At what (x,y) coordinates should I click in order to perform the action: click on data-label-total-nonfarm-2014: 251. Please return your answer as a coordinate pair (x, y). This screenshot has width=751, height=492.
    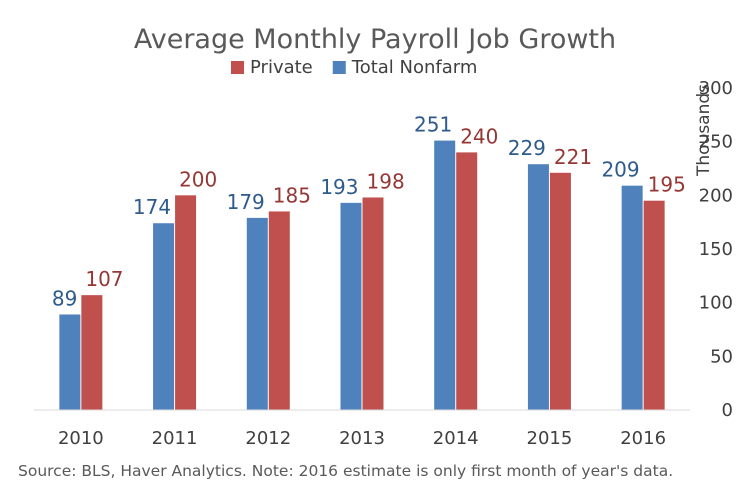
    Looking at the image, I should click on (433, 125).